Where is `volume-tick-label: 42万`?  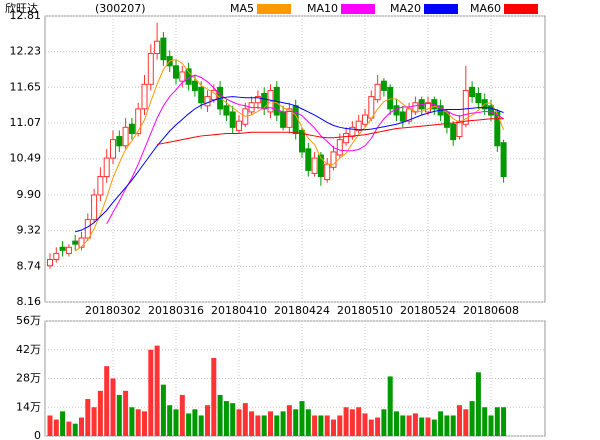
volume-tick-label: 42万 is located at coordinates (28, 349).